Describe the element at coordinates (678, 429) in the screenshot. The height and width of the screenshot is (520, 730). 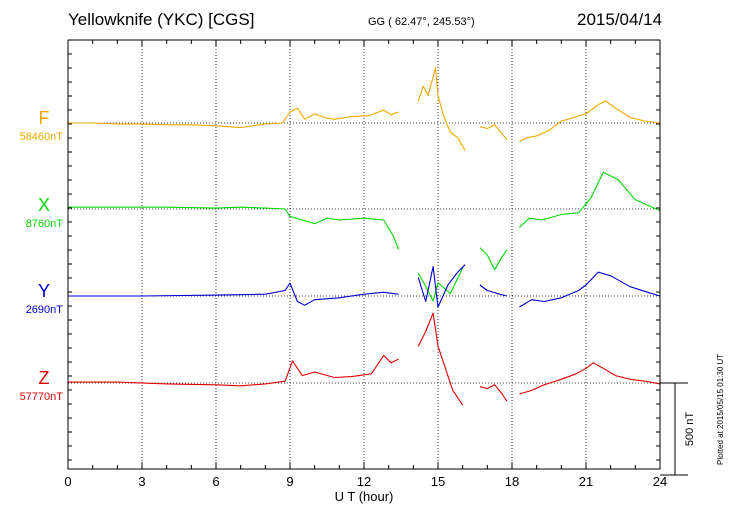
I see `scale-bar: 500 nT` at that location.